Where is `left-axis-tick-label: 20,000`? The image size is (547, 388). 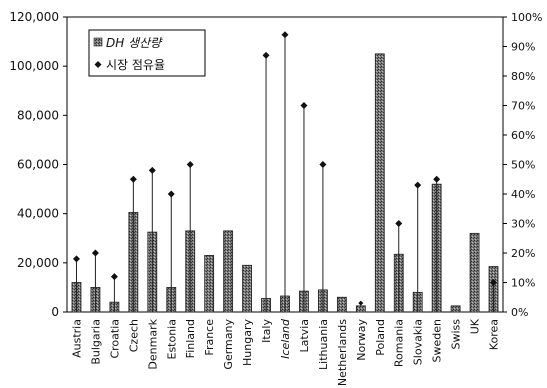
left-axis-tick-label: 20,000 is located at coordinates (38, 263).